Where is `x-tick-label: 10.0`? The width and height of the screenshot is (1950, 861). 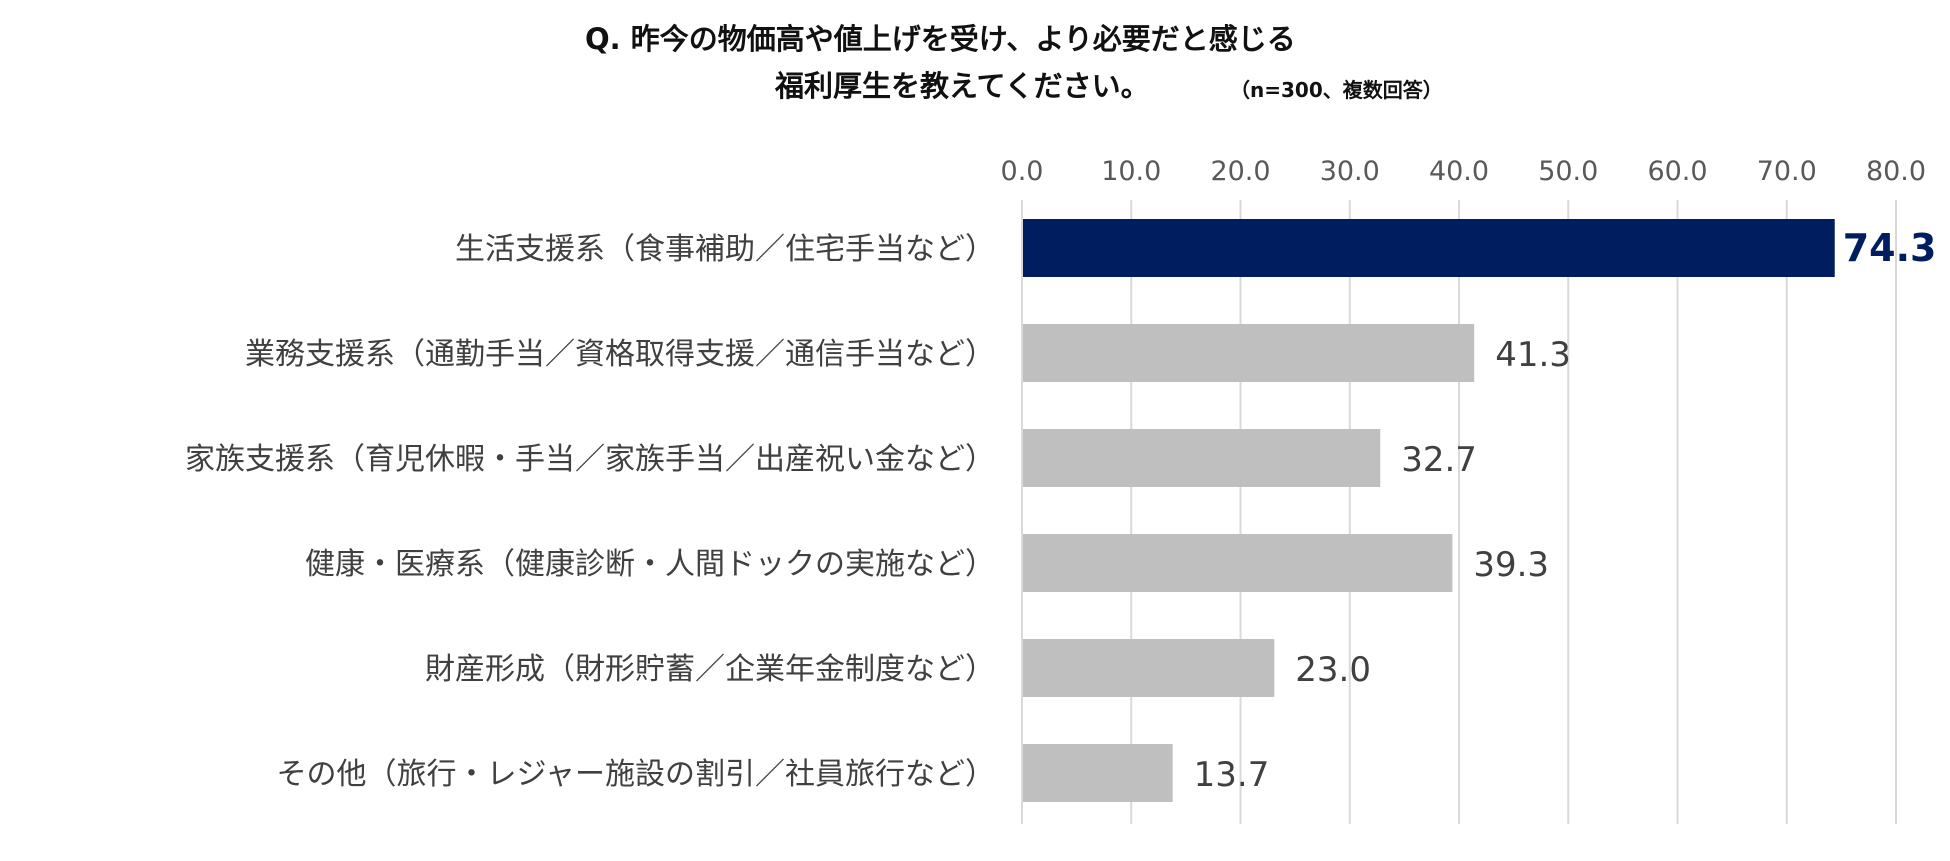
x-tick-label: 10.0 is located at coordinates (1131, 171).